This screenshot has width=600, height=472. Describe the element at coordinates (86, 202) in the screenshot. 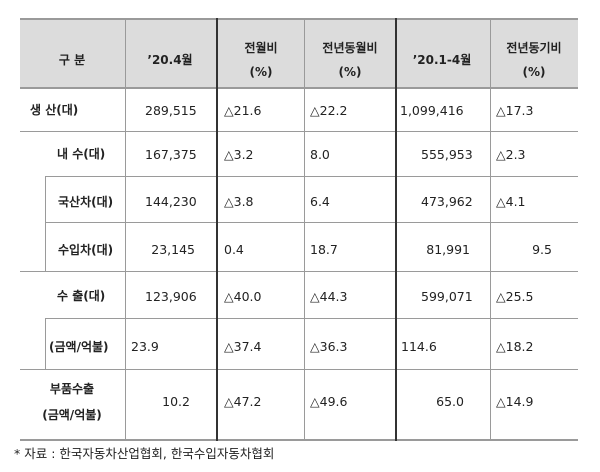

I see `row-label-domestic-made: 국산차(대)` at that location.